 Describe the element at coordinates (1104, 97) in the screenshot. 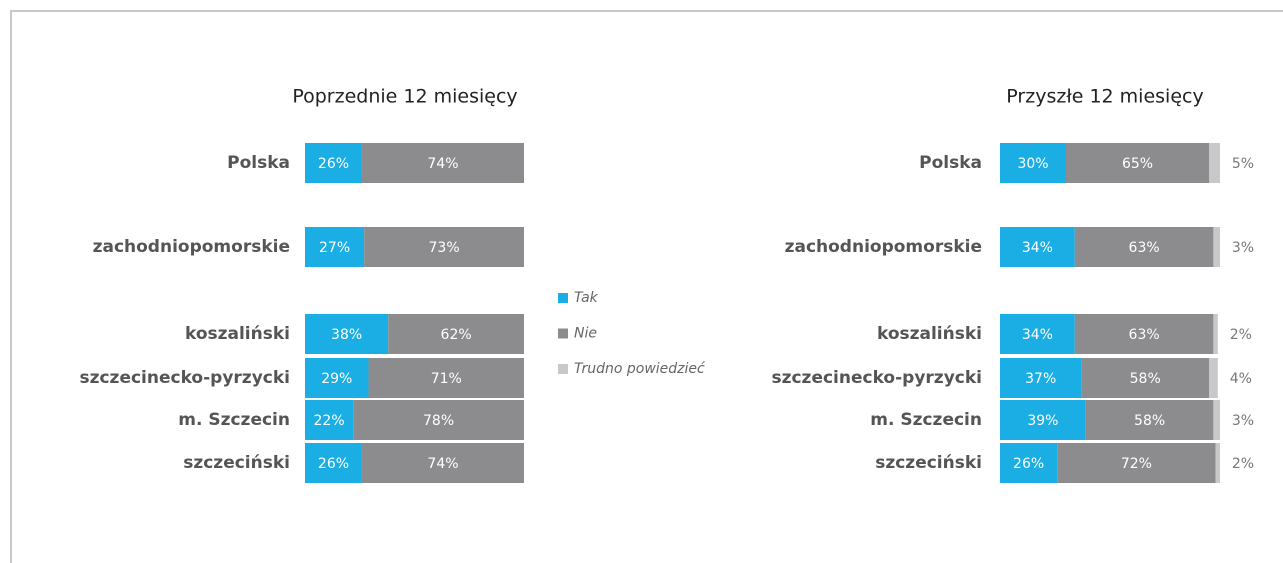

I see `chart-title: Przyszłe 12 miesięcy` at that location.